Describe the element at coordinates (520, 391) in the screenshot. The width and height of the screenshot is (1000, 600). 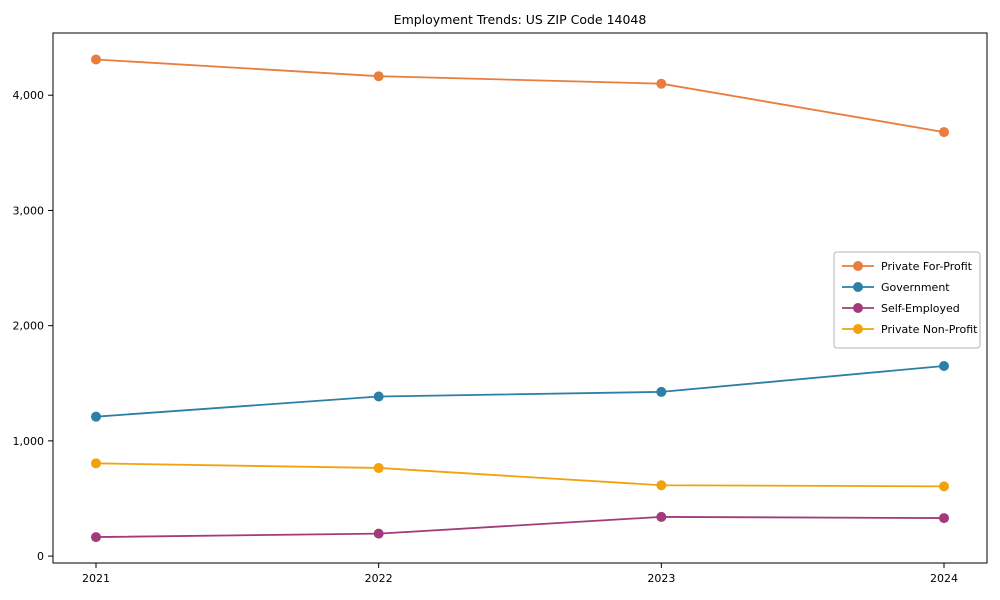
I see `series-line-government` at that location.